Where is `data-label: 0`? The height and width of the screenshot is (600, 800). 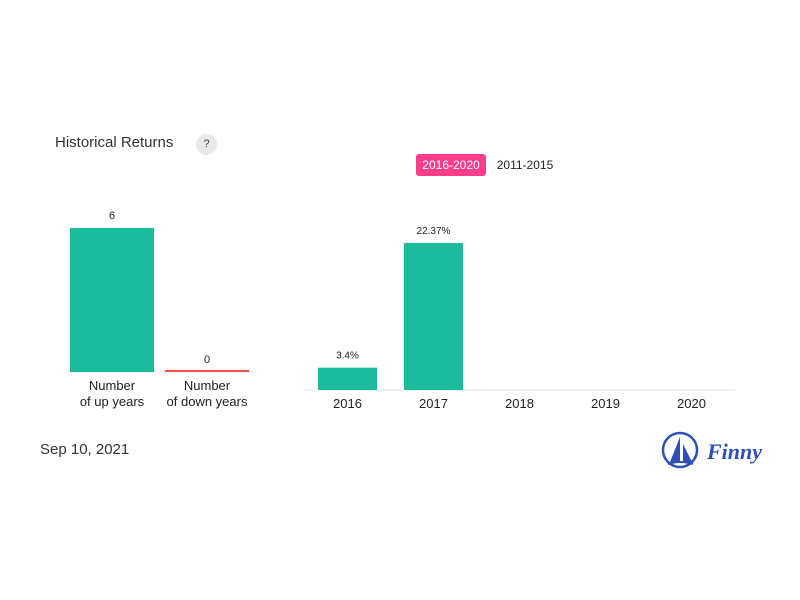
data-label: 0 is located at coordinates (207, 360).